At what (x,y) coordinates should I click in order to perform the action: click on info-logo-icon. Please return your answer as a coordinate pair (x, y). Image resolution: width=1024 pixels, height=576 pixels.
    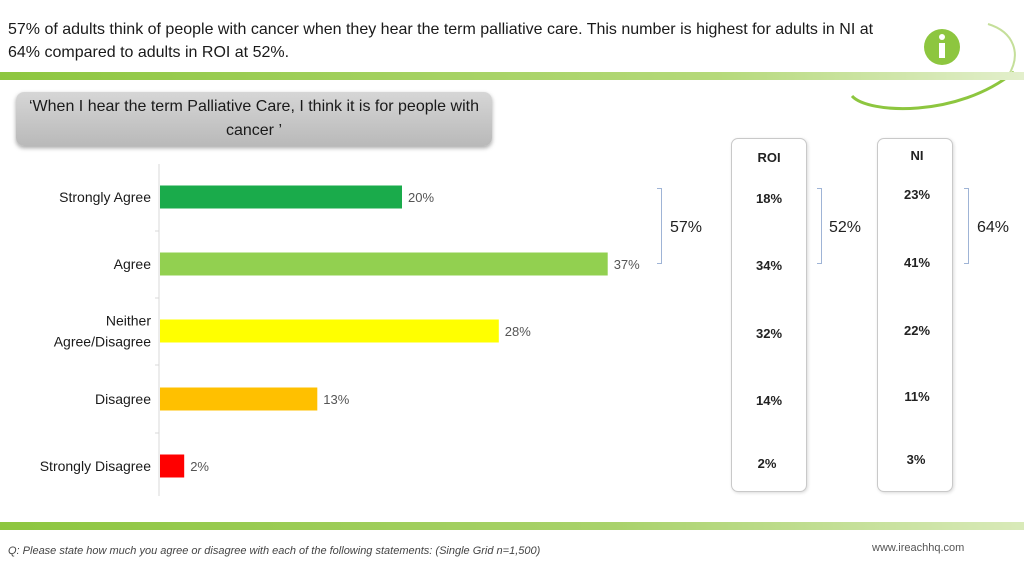
    Looking at the image, I should click on (933, 67).